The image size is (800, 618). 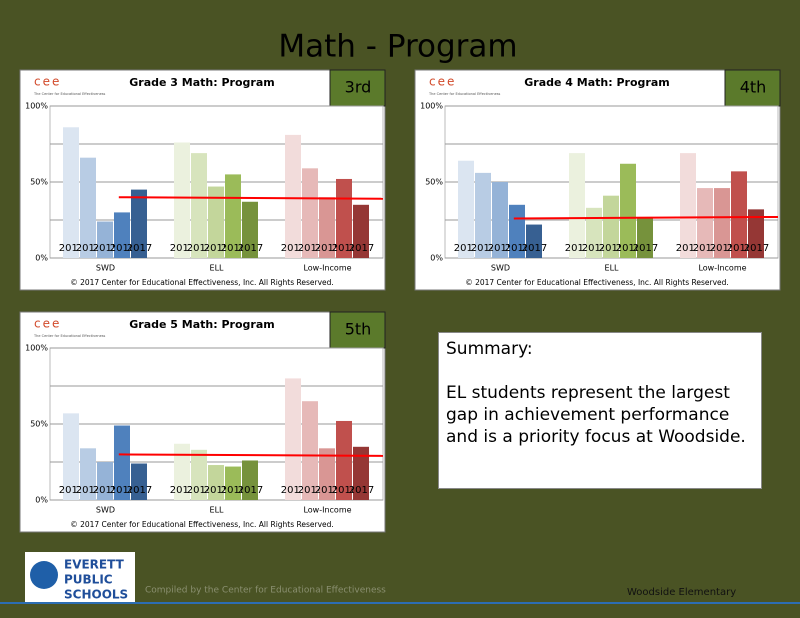 I want to click on district-logo-text: EVERETT, so click(x=94, y=565).